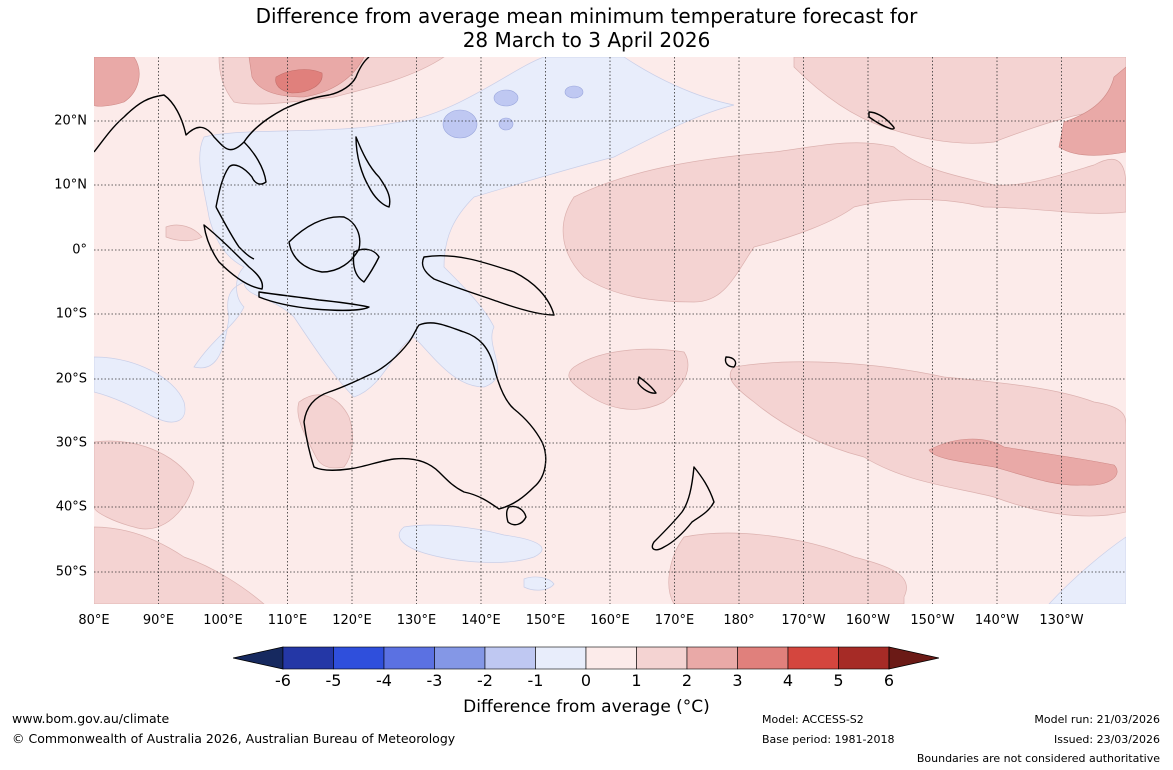  What do you see at coordinates (241, 174) in the screenshot?
I see `coastline-indochina` at bounding box center [241, 174].